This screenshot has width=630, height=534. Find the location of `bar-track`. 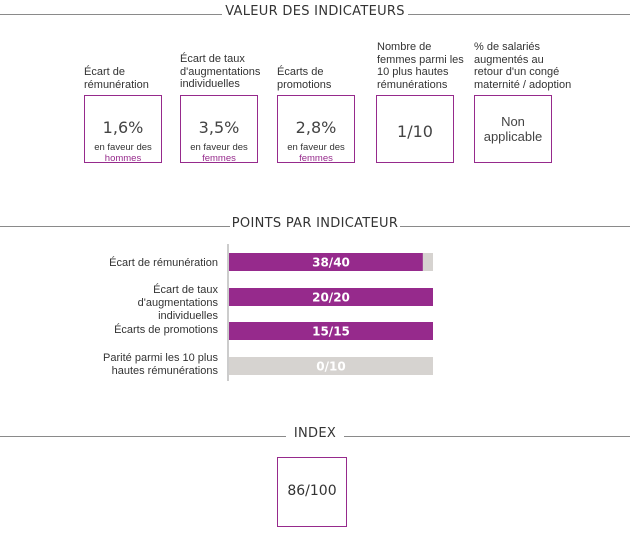

bar-track is located at coordinates (331, 366).